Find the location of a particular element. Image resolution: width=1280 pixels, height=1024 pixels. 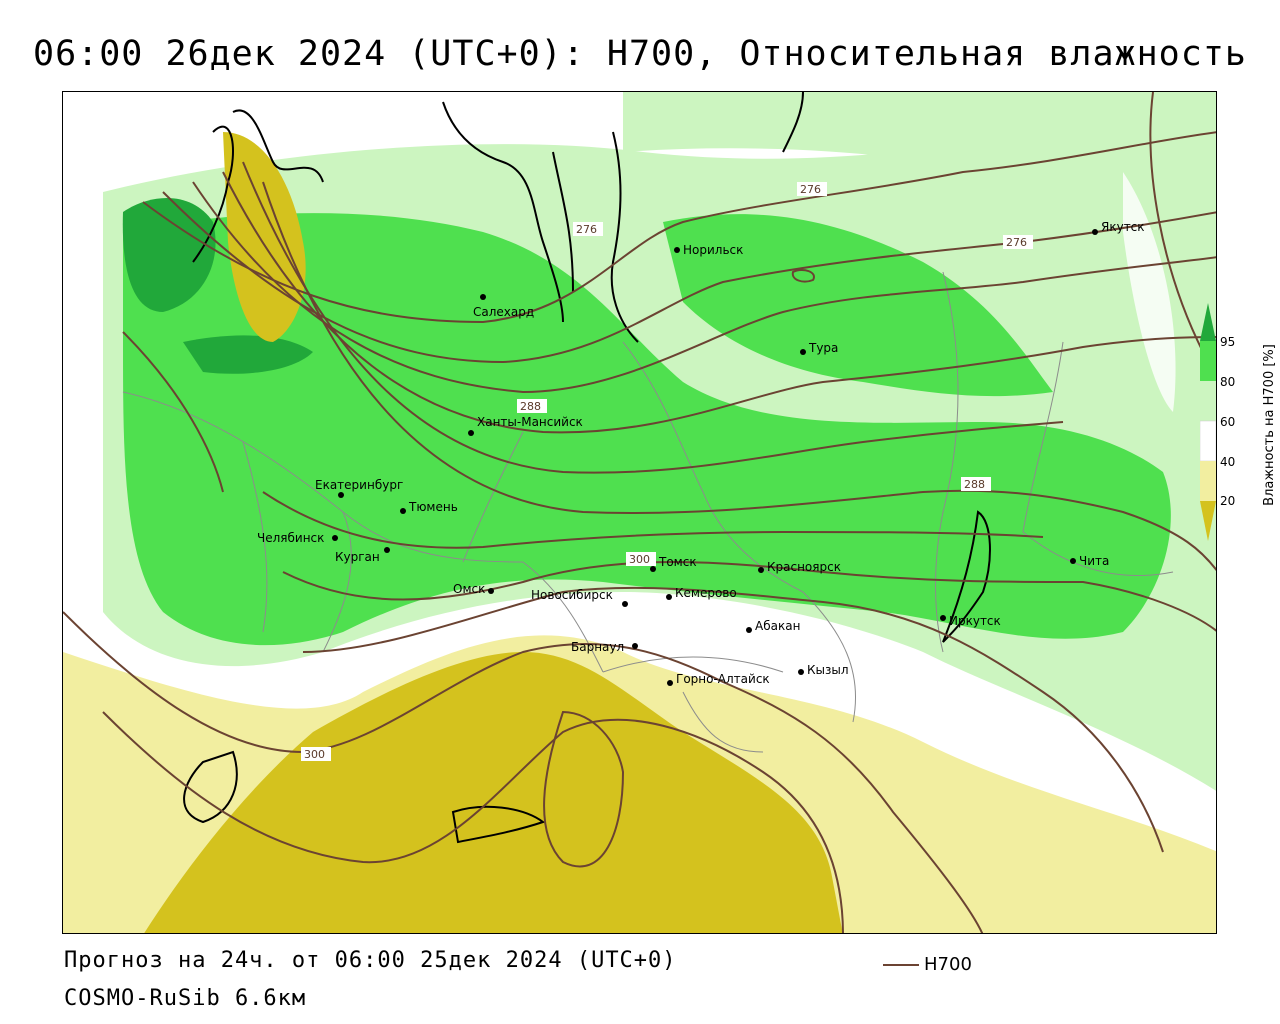

city-label-abakan: Абакан is located at coordinates (777, 626).